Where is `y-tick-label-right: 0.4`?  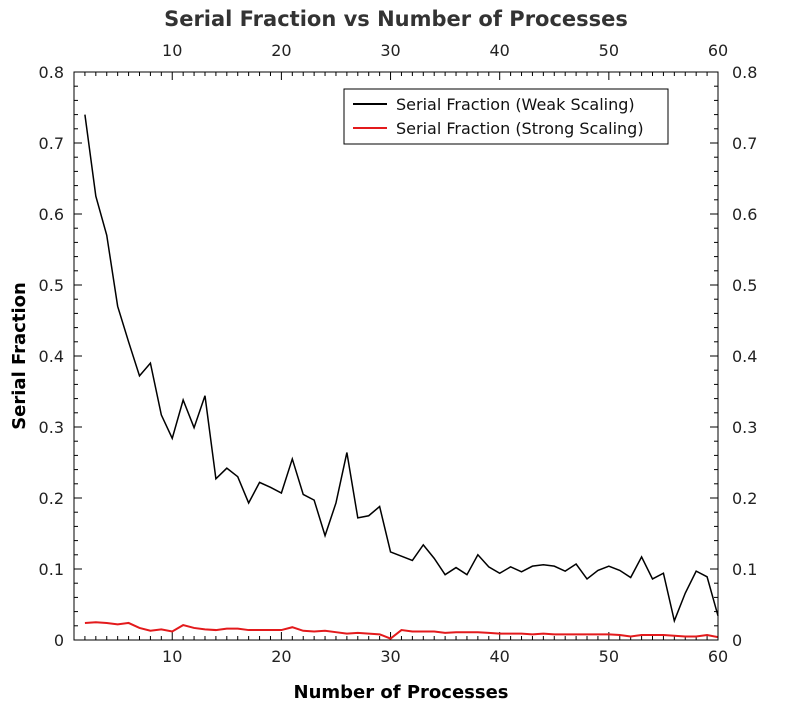
y-tick-label-right: 0.4 is located at coordinates (744, 356).